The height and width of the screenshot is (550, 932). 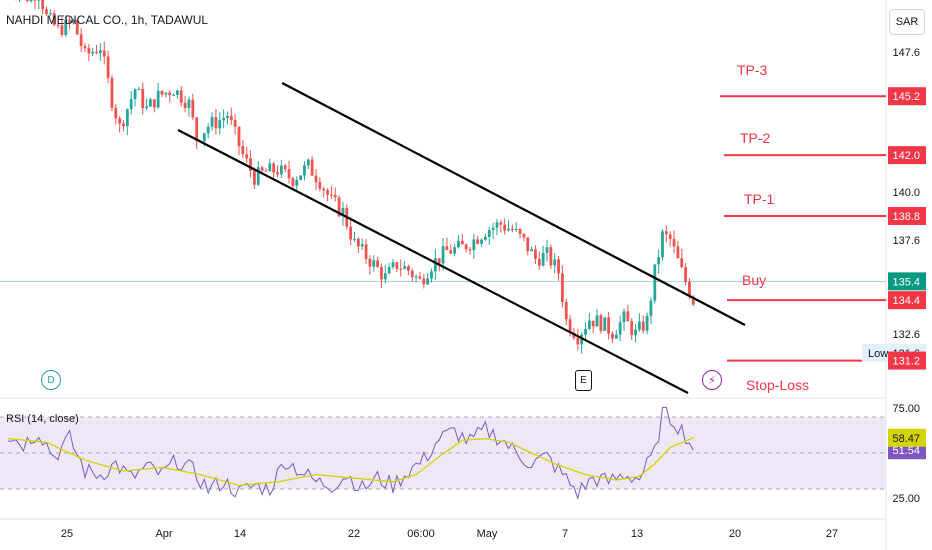 I want to click on price-scale-label: 142.0, so click(x=906, y=156).